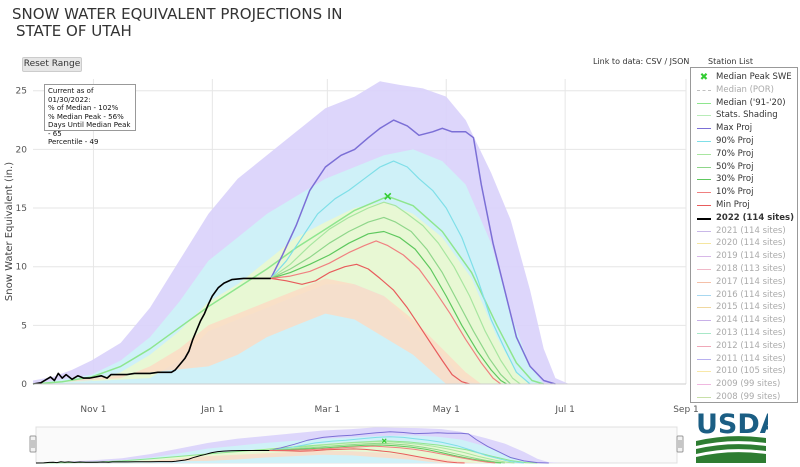 This screenshot has height=467, width=800. Describe the element at coordinates (93, 410) in the screenshot. I see `x-tick-label: Nov 1` at that location.